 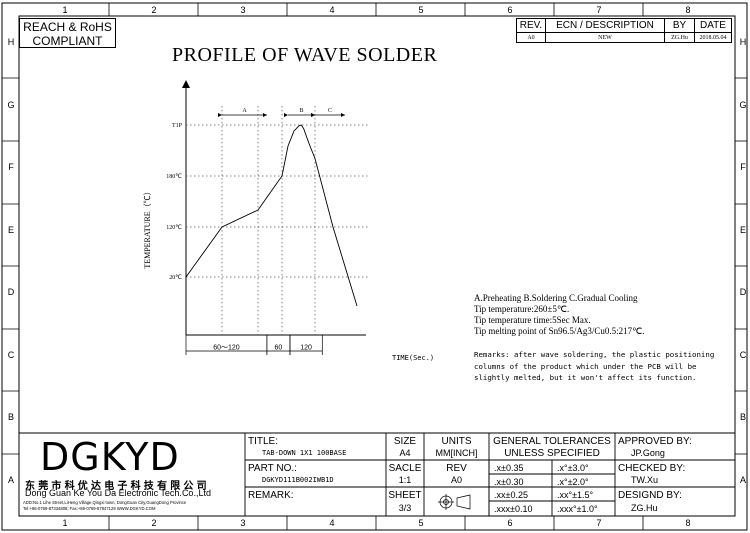 What do you see at coordinates (110, 457) in the screenshot?
I see `company-logo: DGKYD` at bounding box center [110, 457].